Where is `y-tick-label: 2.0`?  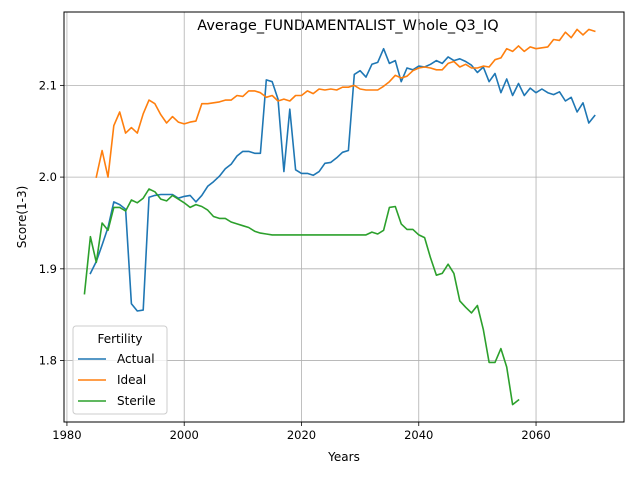
y-tick-label: 2.0 is located at coordinates (48, 177).